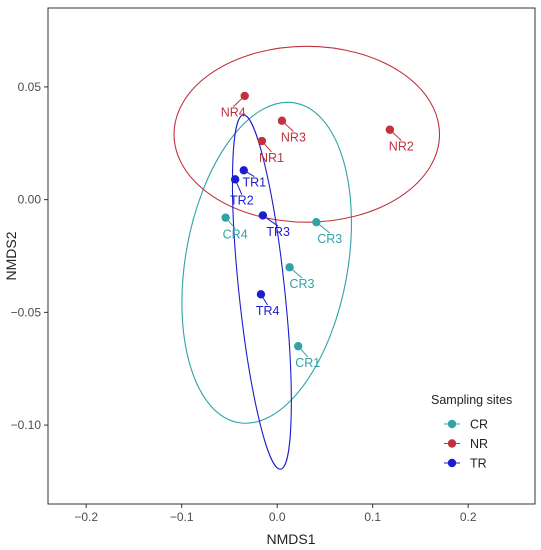 The height and width of the screenshot is (550, 541). What do you see at coordinates (278, 232) in the screenshot?
I see `point-label-tr3: TR3` at bounding box center [278, 232].